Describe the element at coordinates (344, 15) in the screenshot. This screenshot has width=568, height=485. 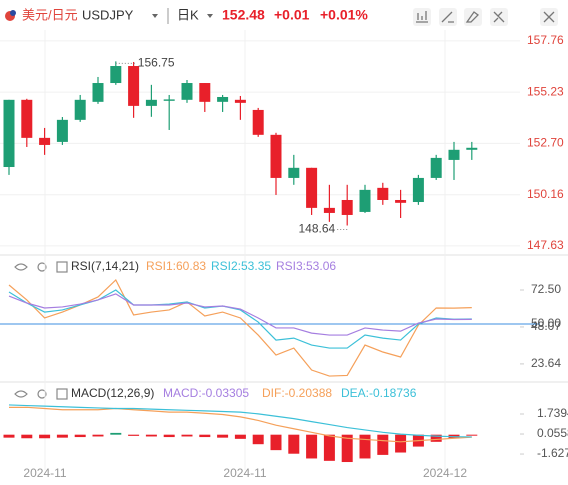
I see `change-pct: +0.01%` at that location.